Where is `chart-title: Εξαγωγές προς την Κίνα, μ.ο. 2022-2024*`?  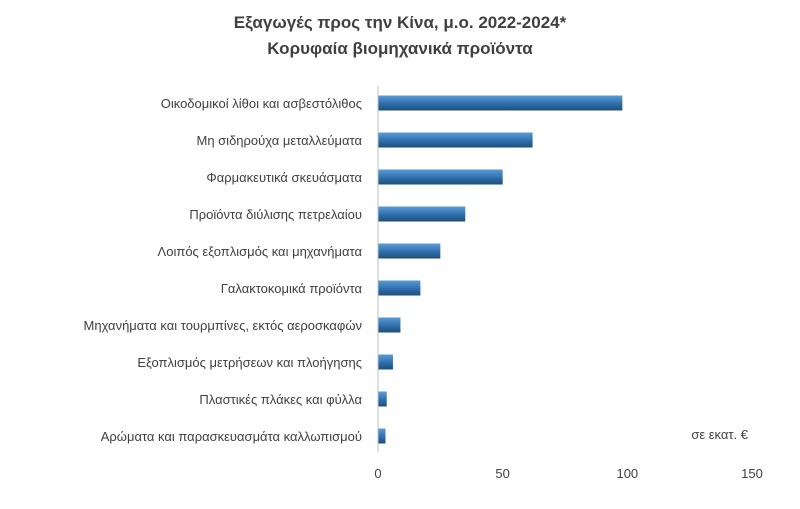 chart-title: Εξαγωγές προς την Κίνα, μ.ο. 2022-2024* is located at coordinates (400, 22).